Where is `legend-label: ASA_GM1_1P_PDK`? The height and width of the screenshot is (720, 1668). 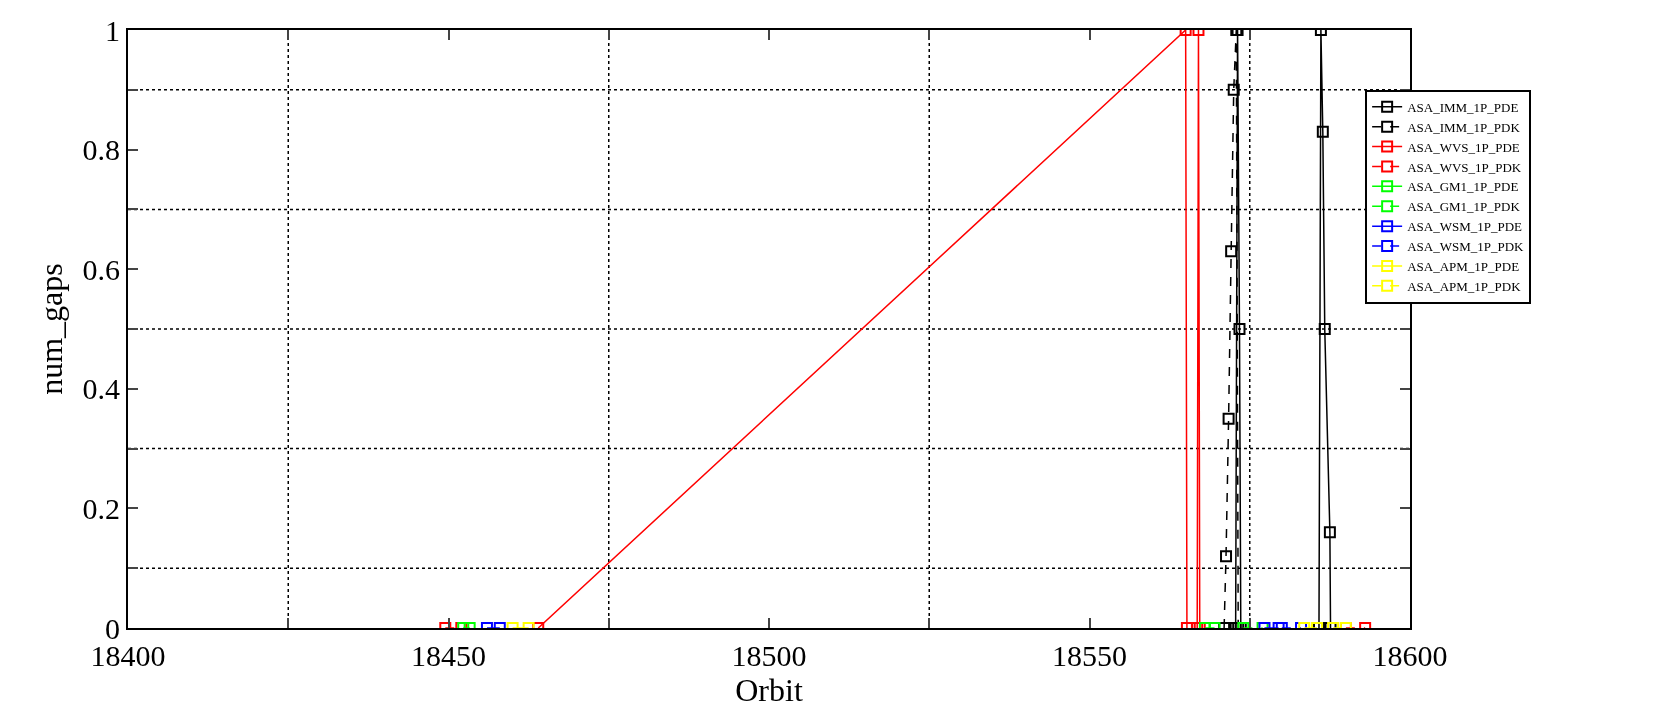
legend-label: ASA_GM1_1P_PDK is located at coordinates (1464, 207).